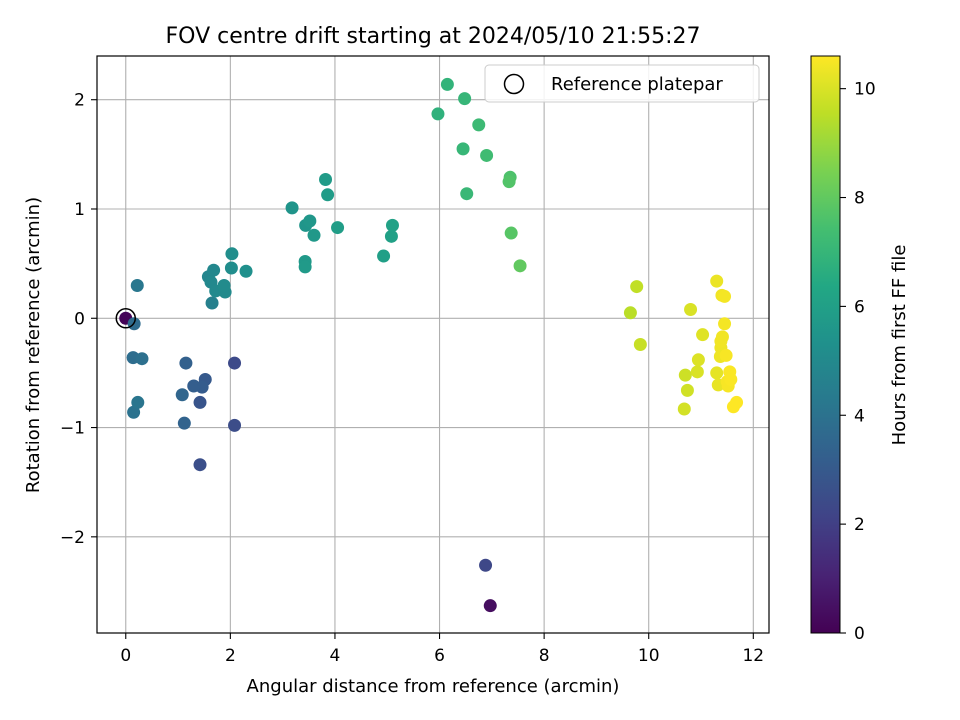 The height and width of the screenshot is (720, 960). Describe the element at coordinates (859, 416) in the screenshot. I see `colorbar-tick-label: 4` at that location.